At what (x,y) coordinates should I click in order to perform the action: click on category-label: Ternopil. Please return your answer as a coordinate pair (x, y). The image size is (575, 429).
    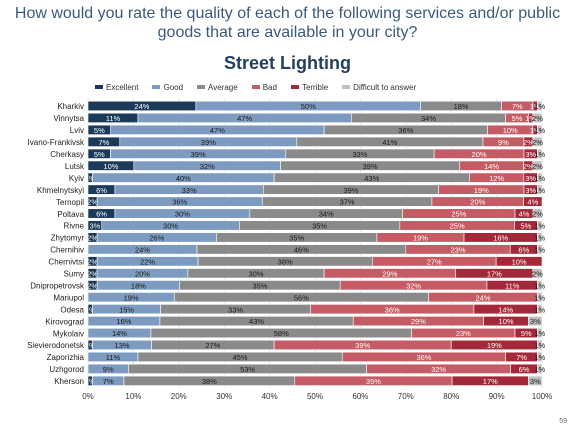
    Looking at the image, I should click on (70, 202).